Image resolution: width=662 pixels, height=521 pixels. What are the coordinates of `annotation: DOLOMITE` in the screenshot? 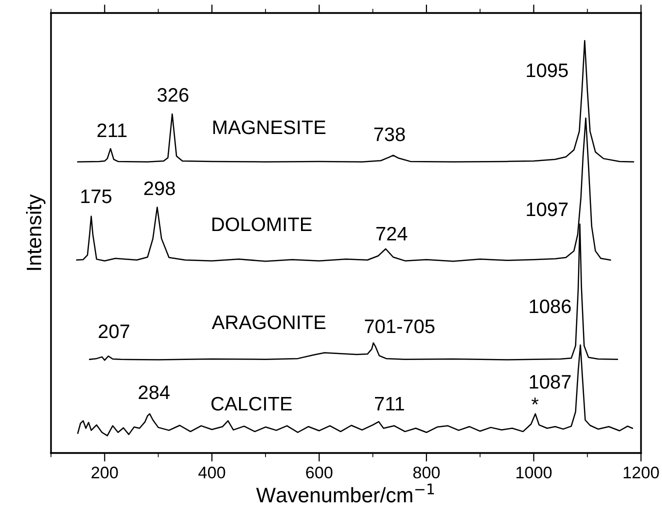 It's located at (262, 224).